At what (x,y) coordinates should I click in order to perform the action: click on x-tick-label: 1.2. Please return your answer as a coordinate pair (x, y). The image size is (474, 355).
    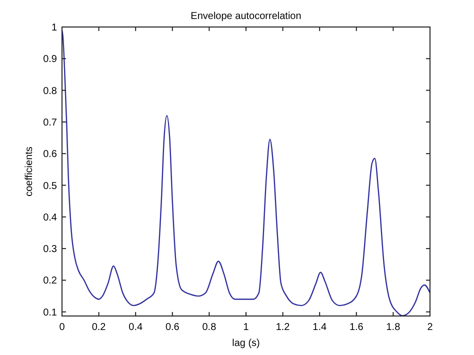
    Looking at the image, I should click on (283, 327).